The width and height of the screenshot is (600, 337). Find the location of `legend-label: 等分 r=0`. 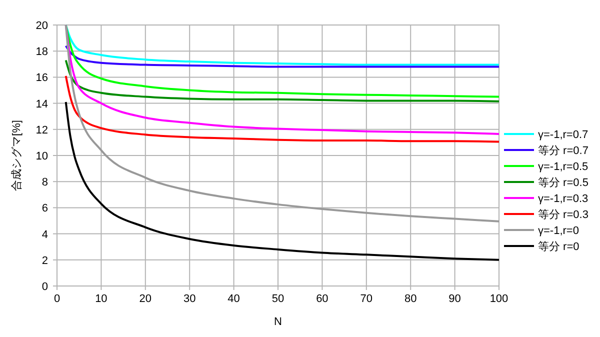

legend-label: 等分 r=0 is located at coordinates (559, 247).